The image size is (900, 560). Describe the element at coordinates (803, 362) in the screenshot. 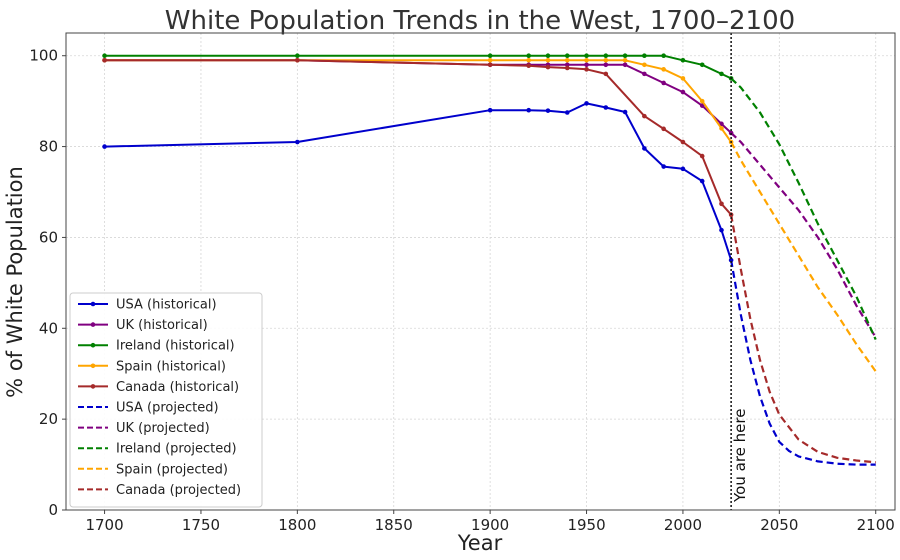

I see `series-line-usa-projected` at that location.